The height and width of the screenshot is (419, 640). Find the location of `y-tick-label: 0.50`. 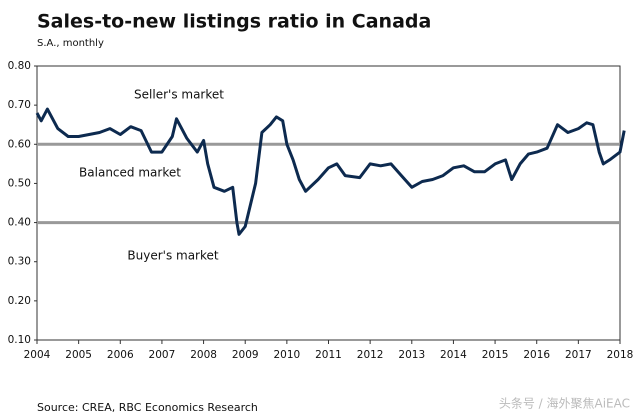

y-tick-label: 0.50 is located at coordinates (19, 183).